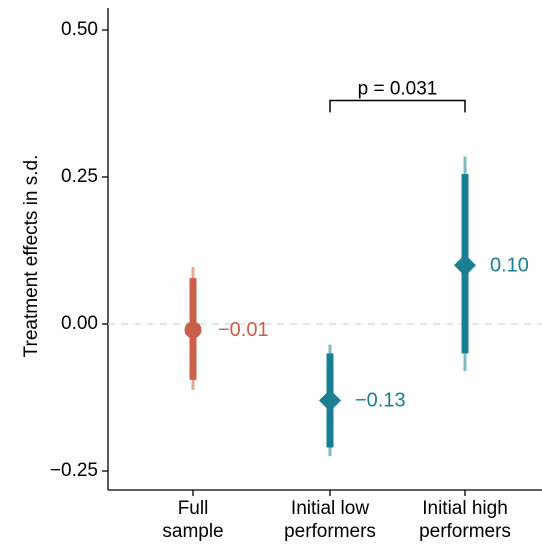 This screenshot has height=548, width=542. Describe the element at coordinates (79, 323) in the screenshot. I see `y-tick-label: 0.00` at that location.